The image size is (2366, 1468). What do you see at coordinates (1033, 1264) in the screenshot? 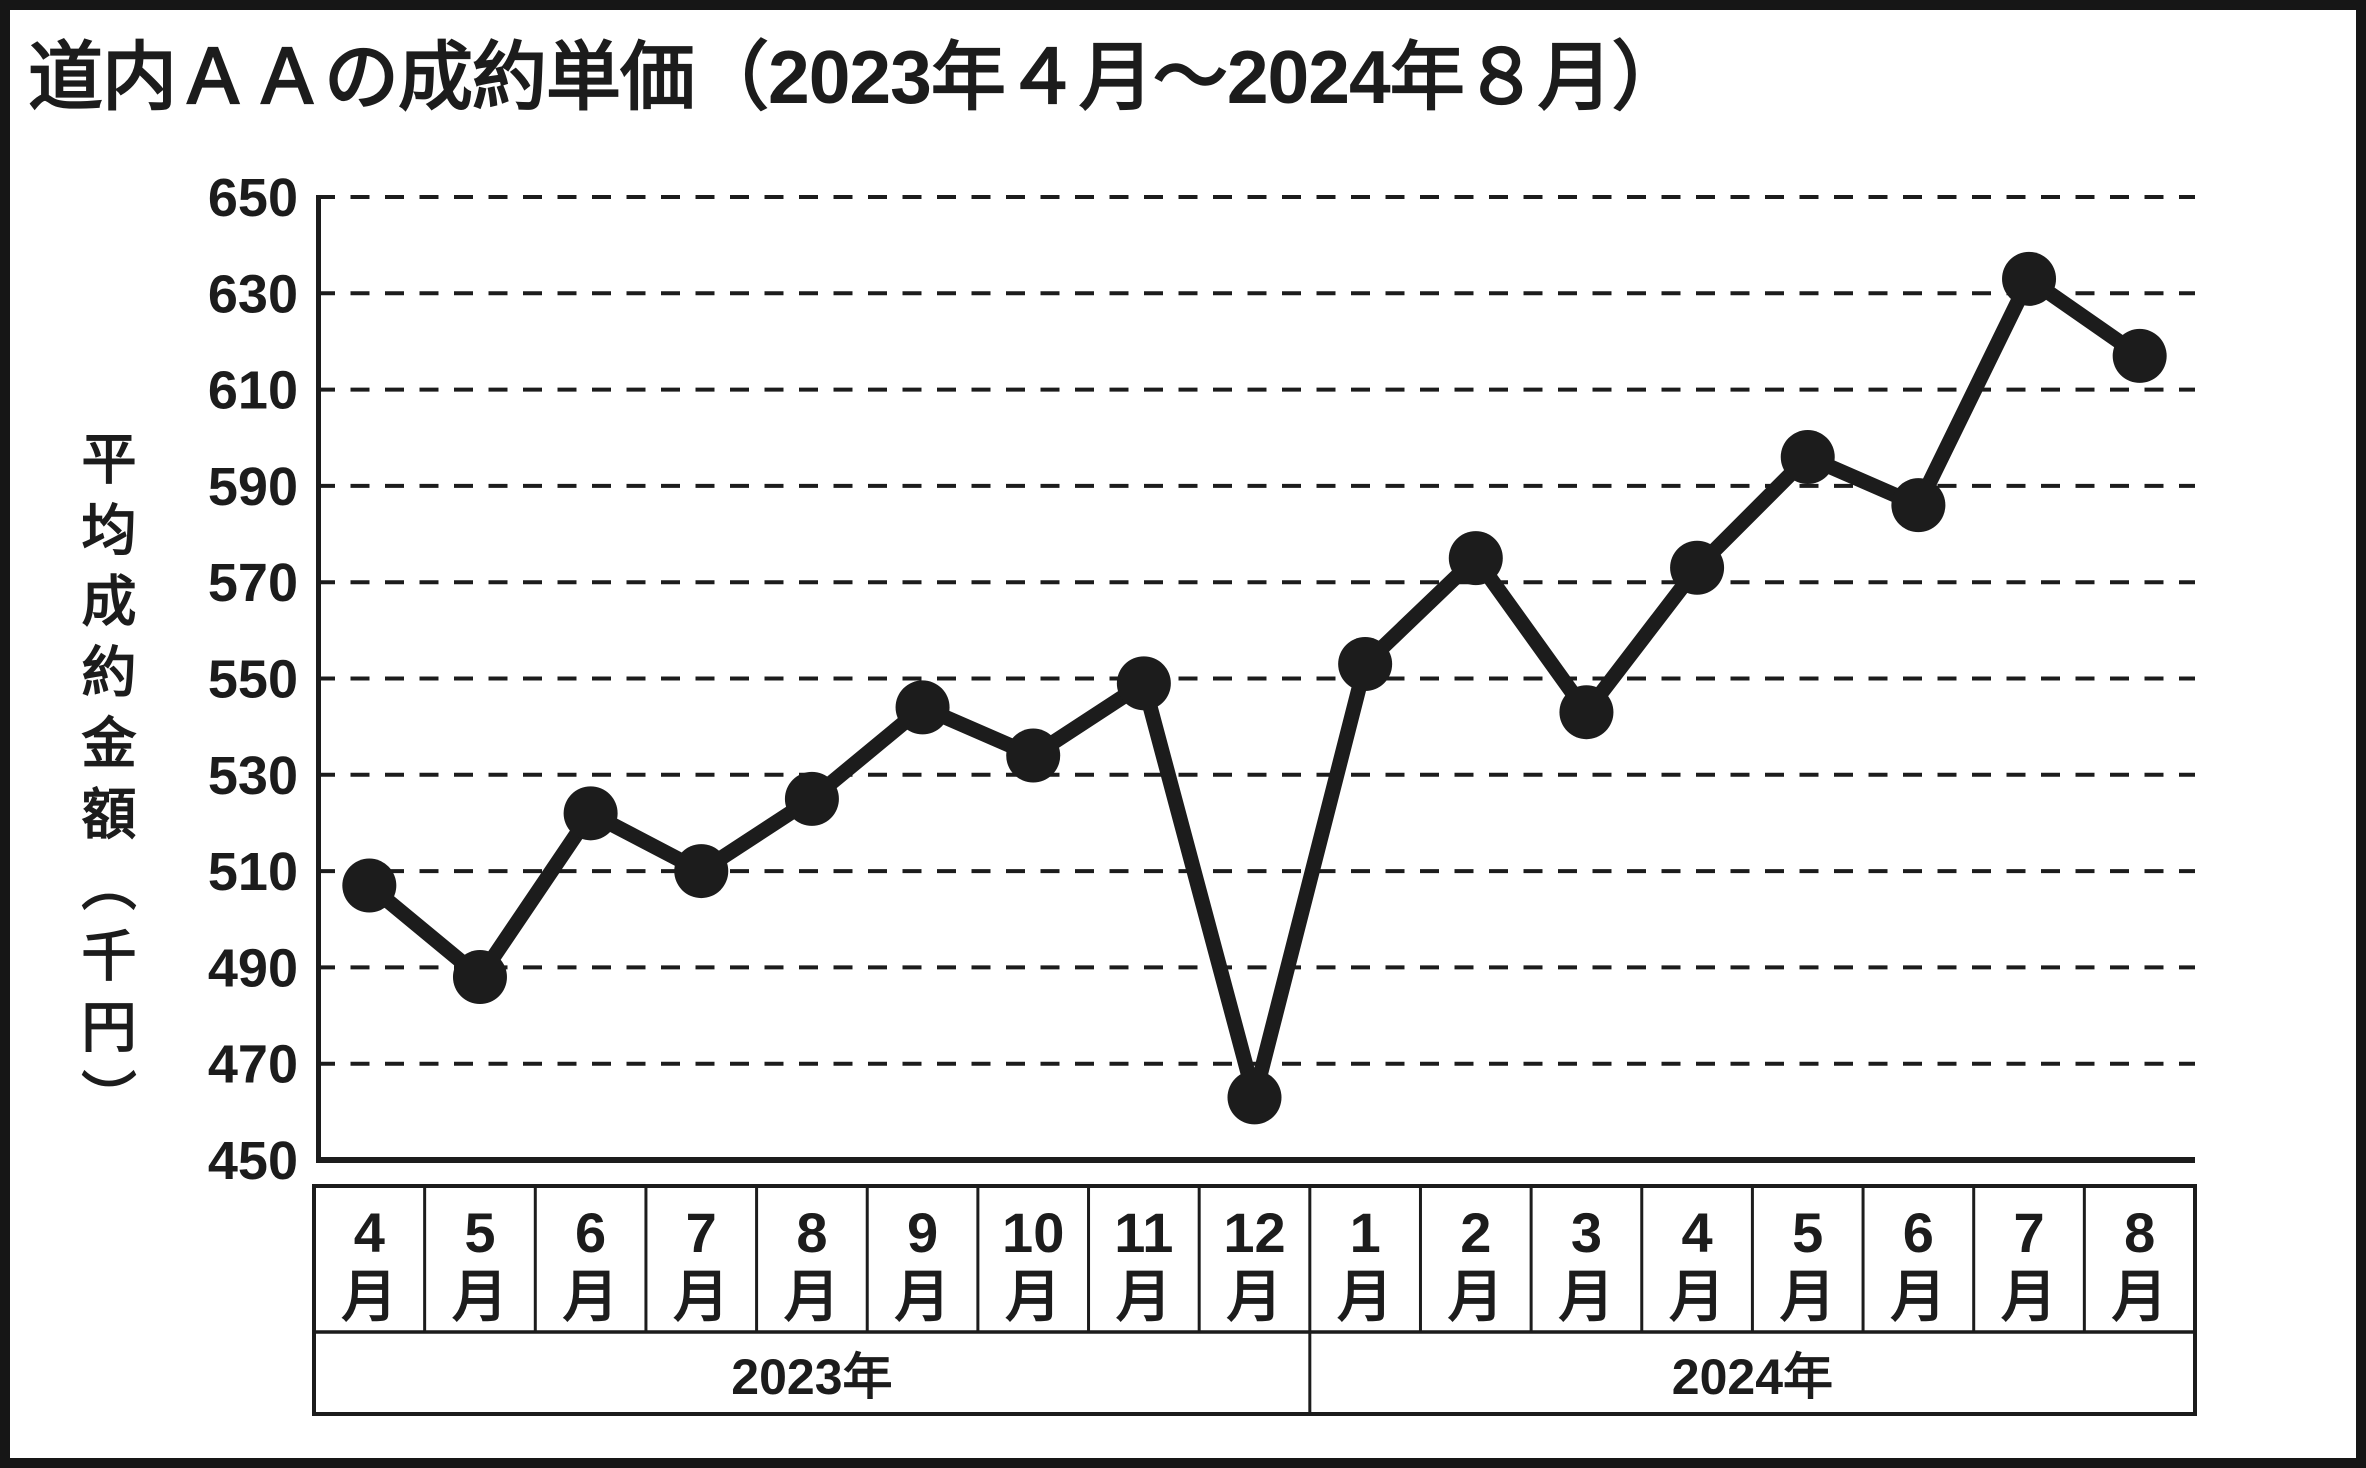
I see `month-label: 10 月` at bounding box center [1033, 1264].